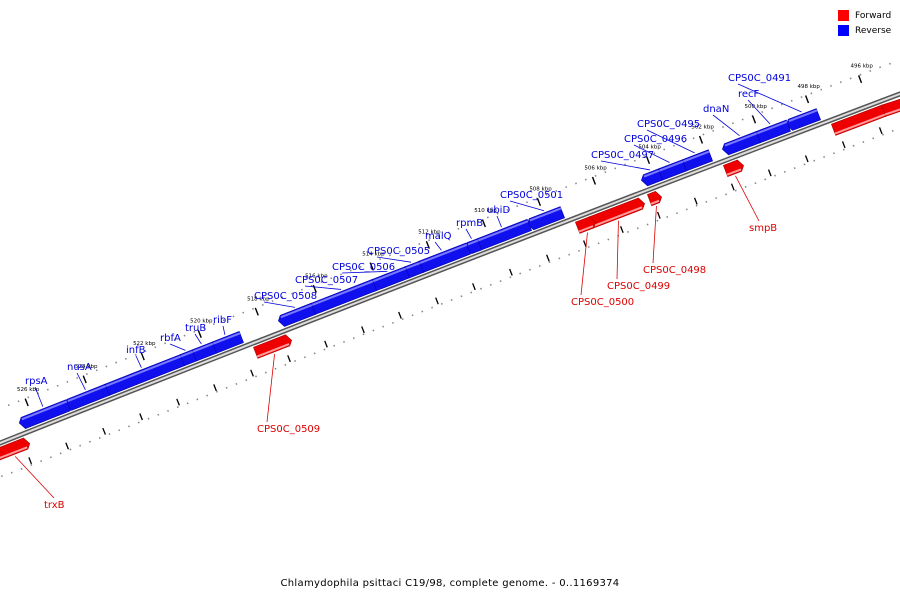 Image resolution: width=900 pixels, height=600 pixels. Describe the element at coordinates (651, 173) in the screenshot. I see `gene-cps0c-0497-shade` at that location.